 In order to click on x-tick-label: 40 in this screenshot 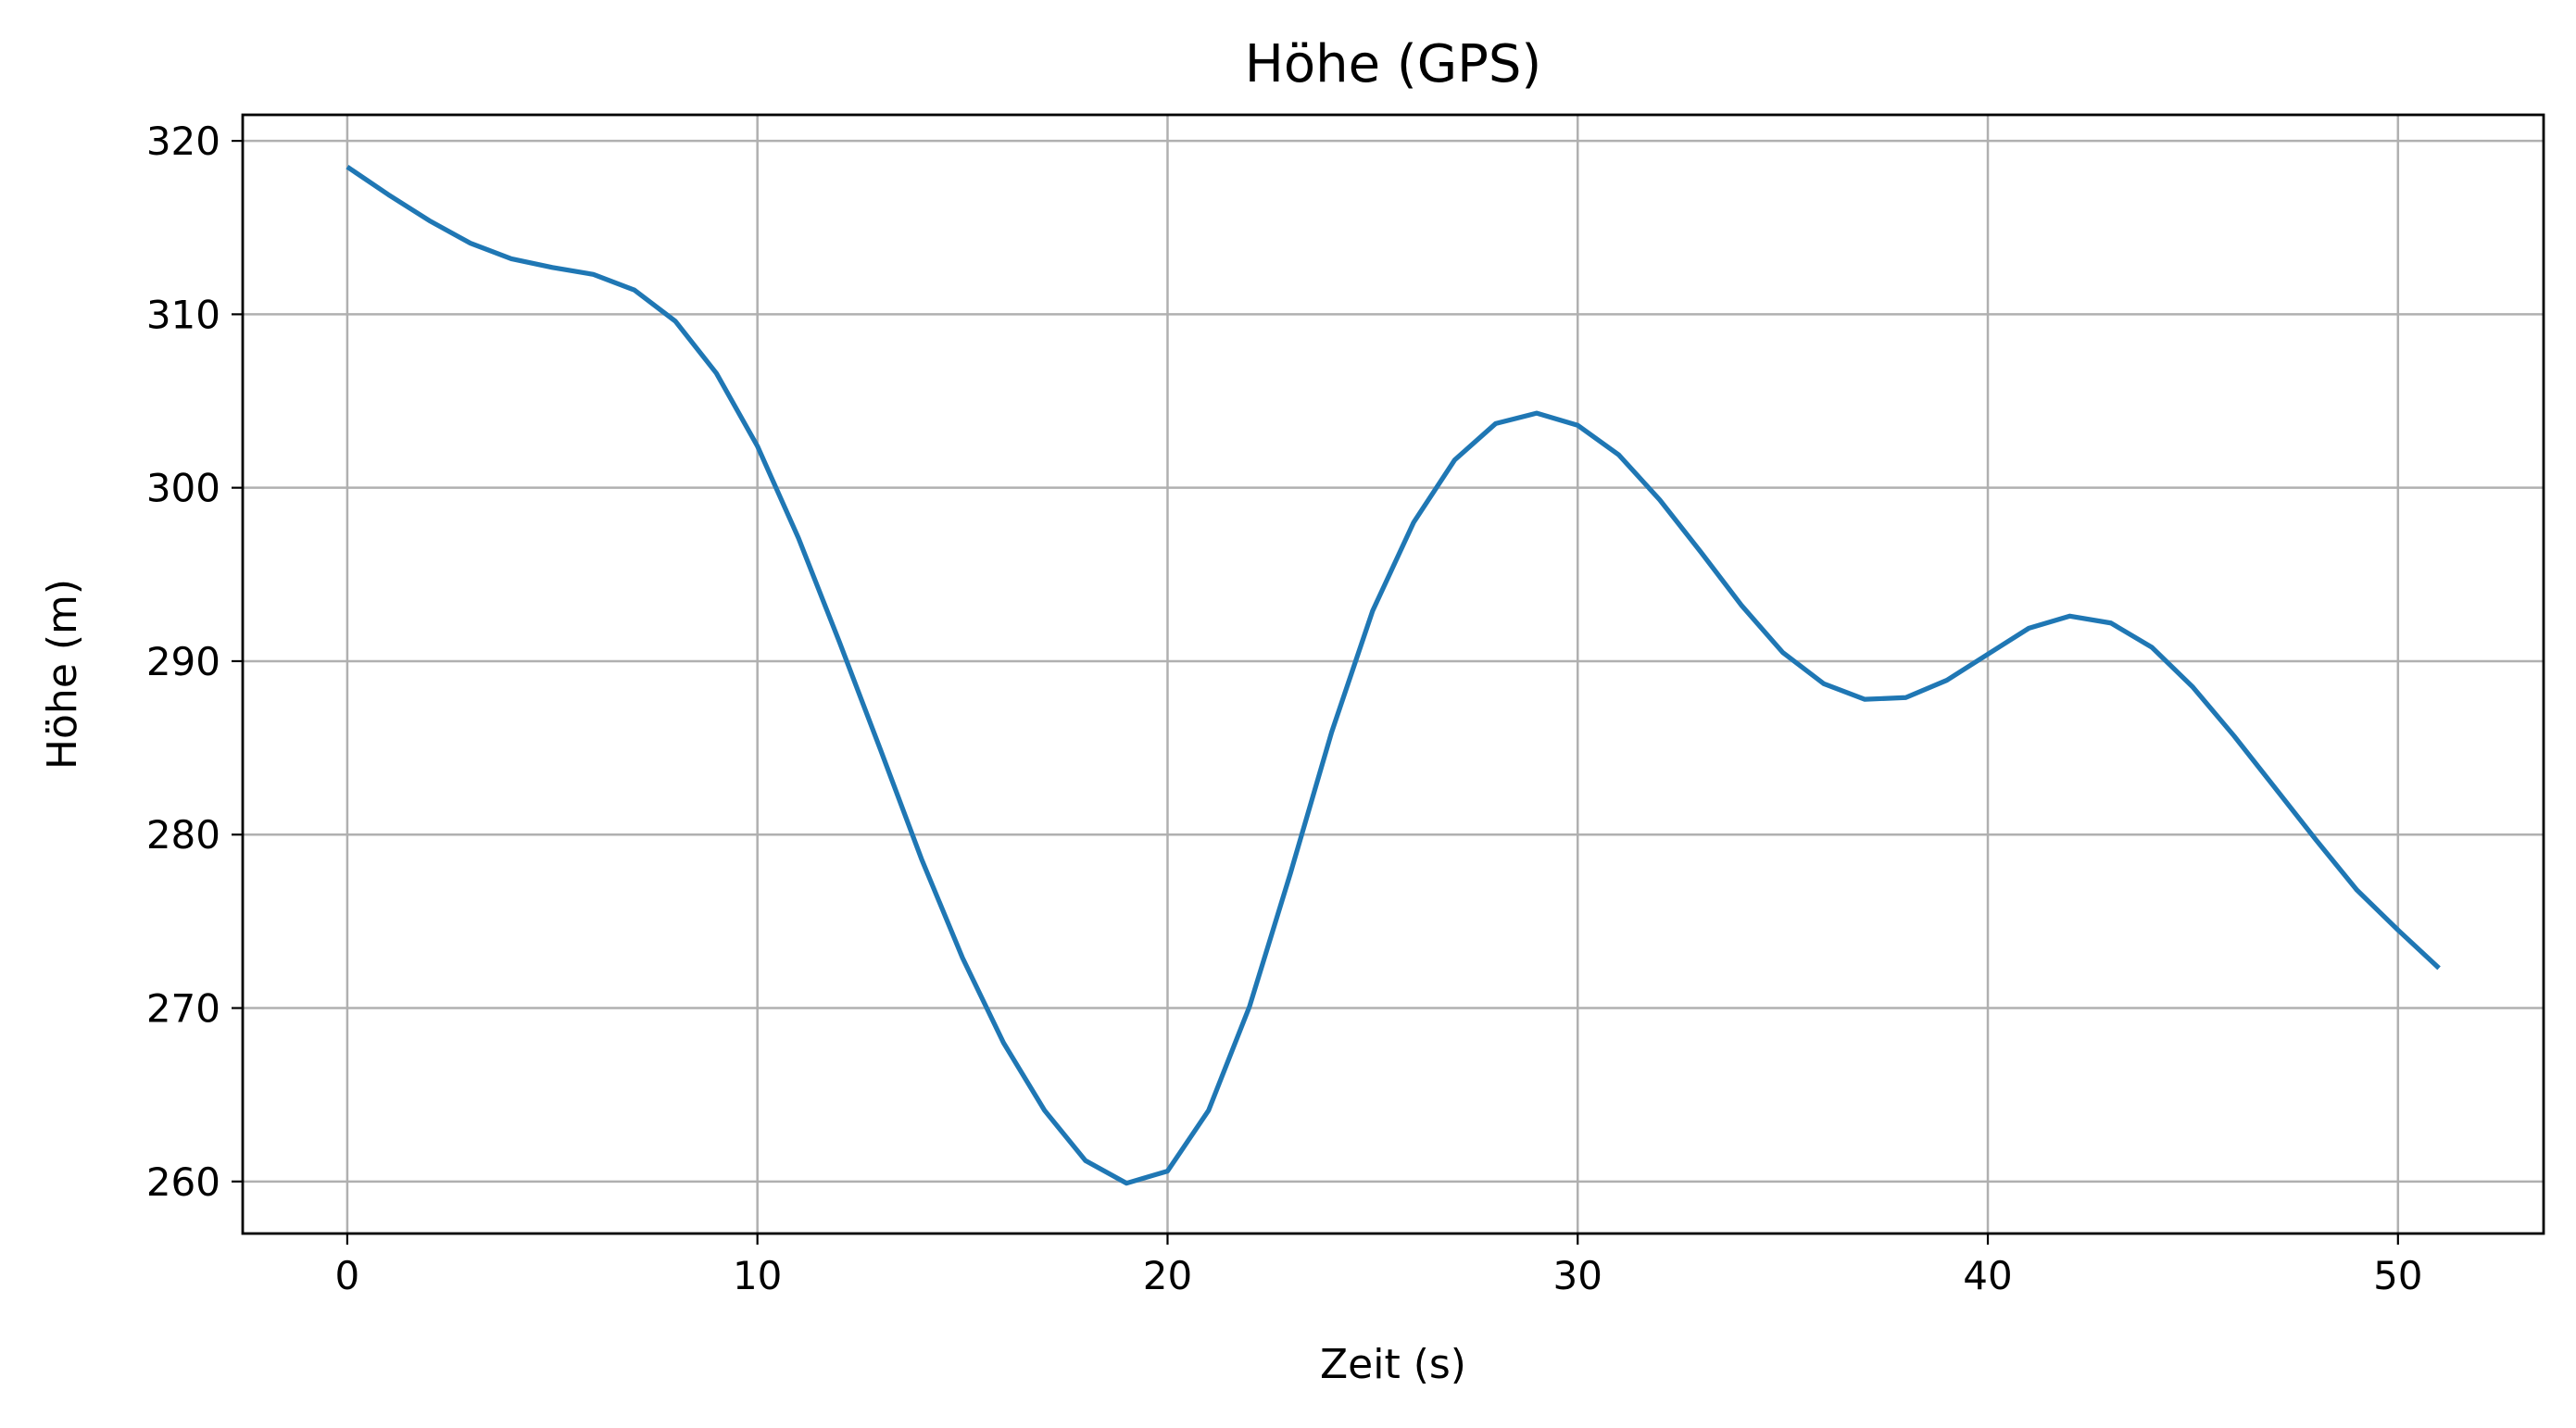, I will do `click(1987, 1275)`.